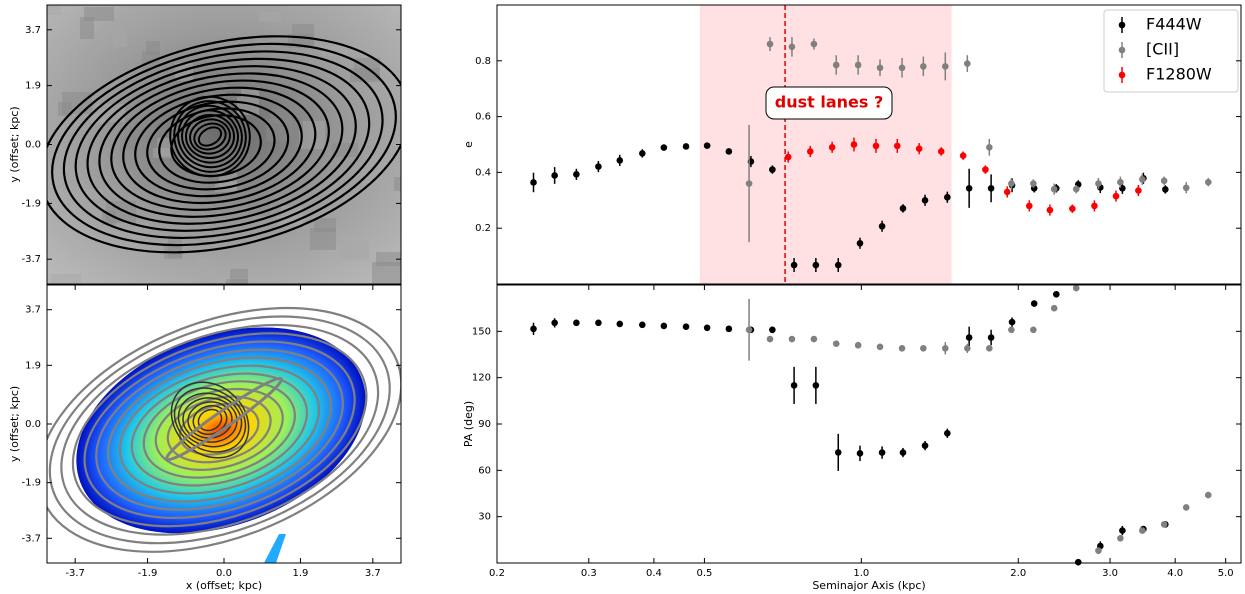 The height and width of the screenshot is (594, 1245). I want to click on y-tick-label: 0.8, so click(483, 61).